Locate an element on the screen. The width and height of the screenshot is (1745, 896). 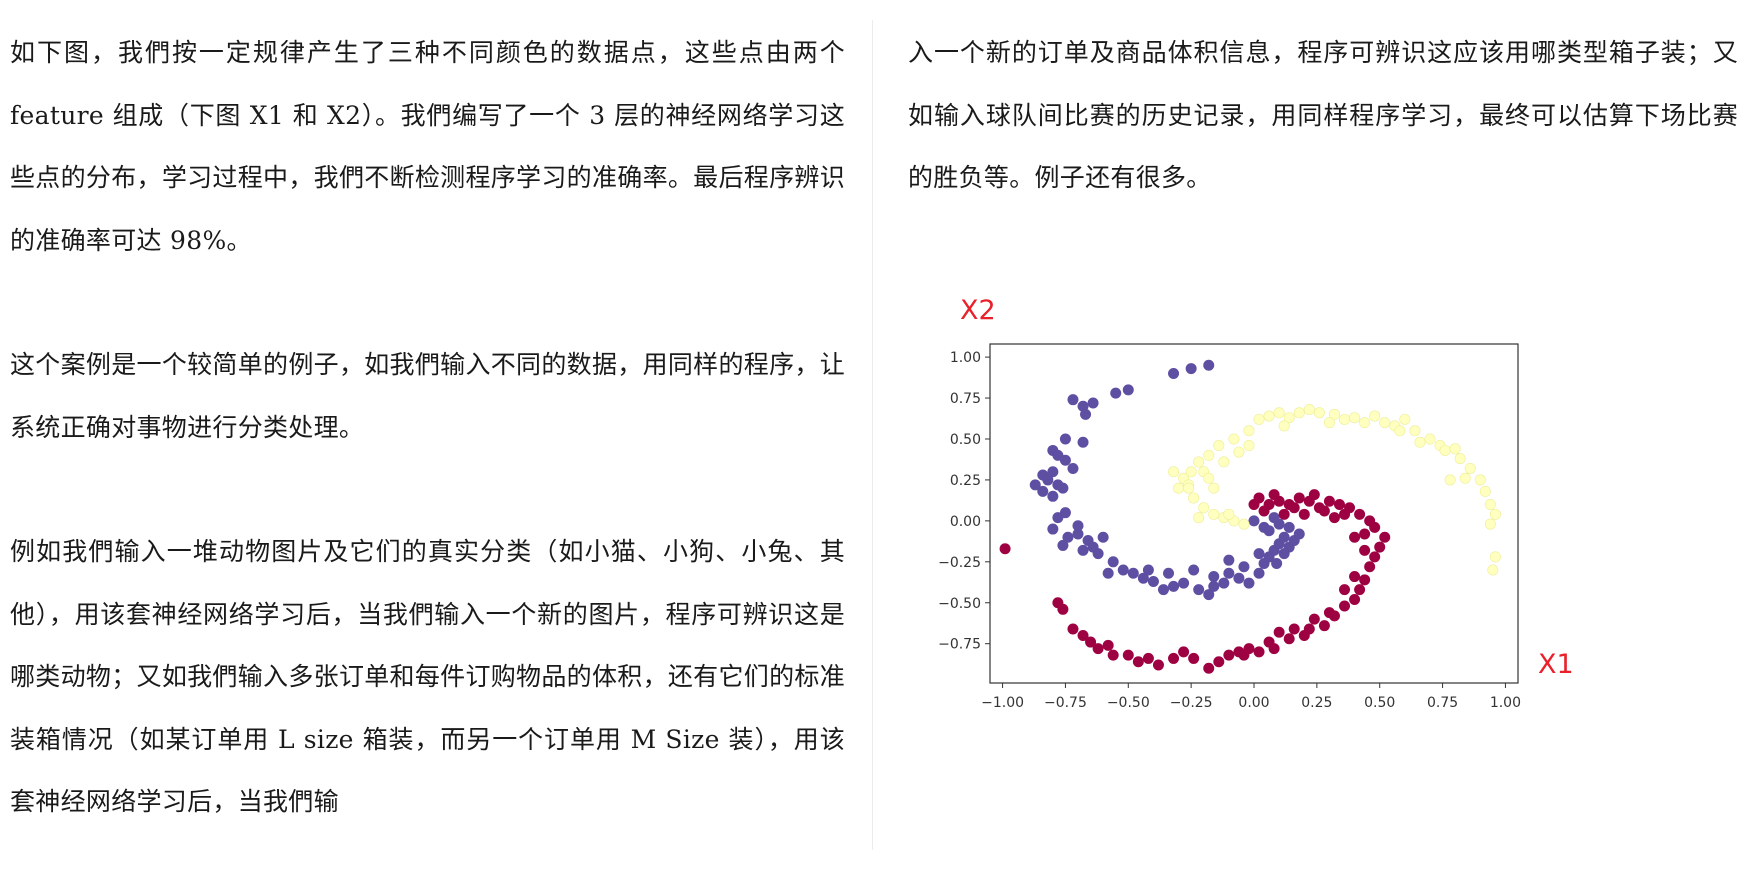
x-tick-label: −0.75 is located at coordinates (1065, 703).